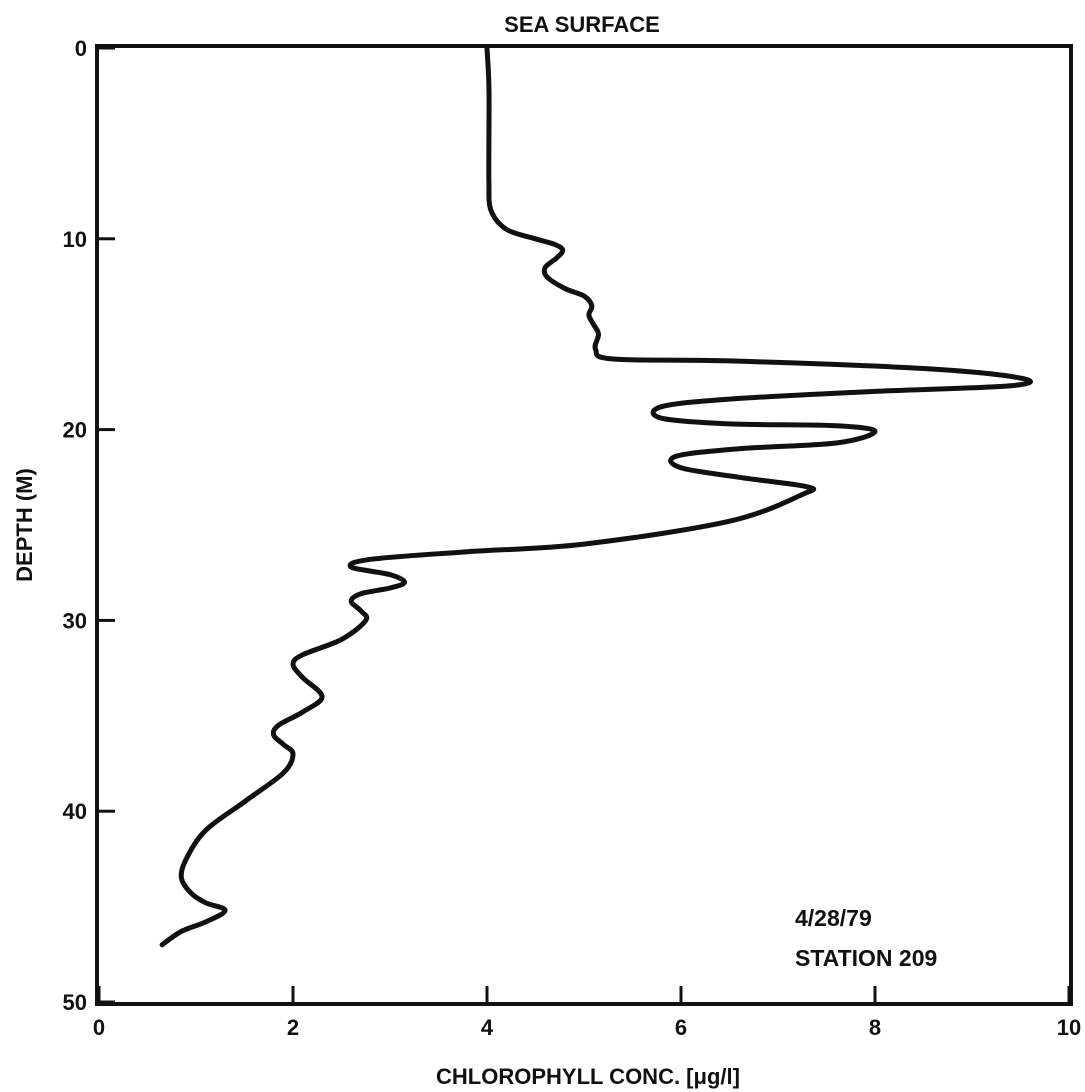  Describe the element at coordinates (75, 811) in the screenshot. I see `y-tick-label: 40` at that location.